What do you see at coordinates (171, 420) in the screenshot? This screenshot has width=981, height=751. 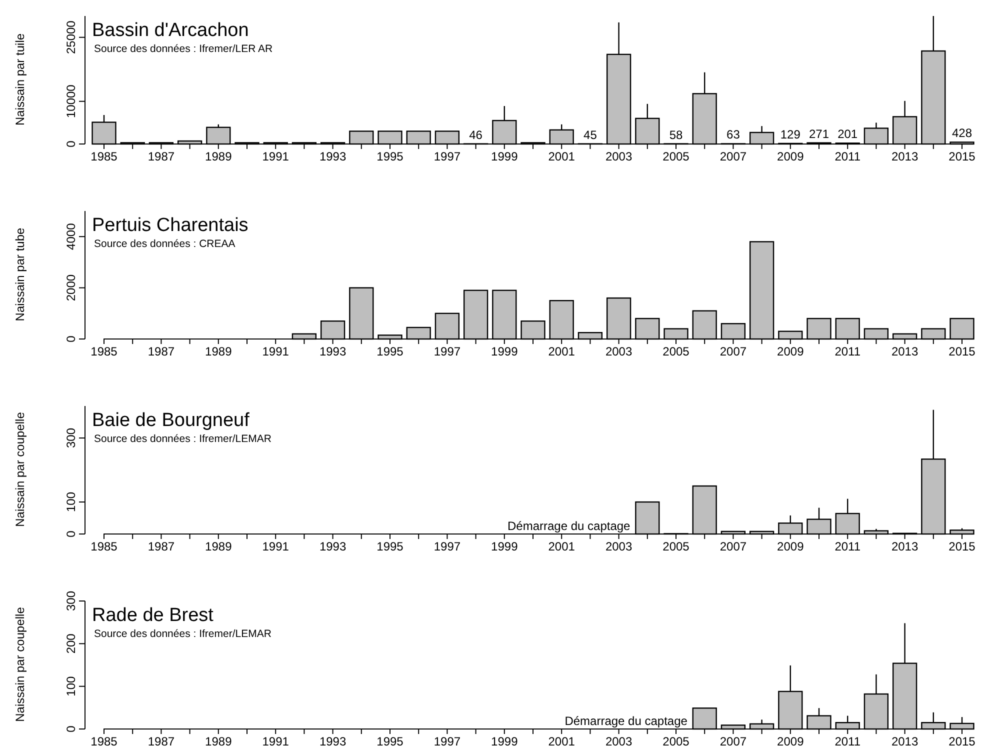 I see `chart-title: Baie de Bourgneuf` at bounding box center [171, 420].